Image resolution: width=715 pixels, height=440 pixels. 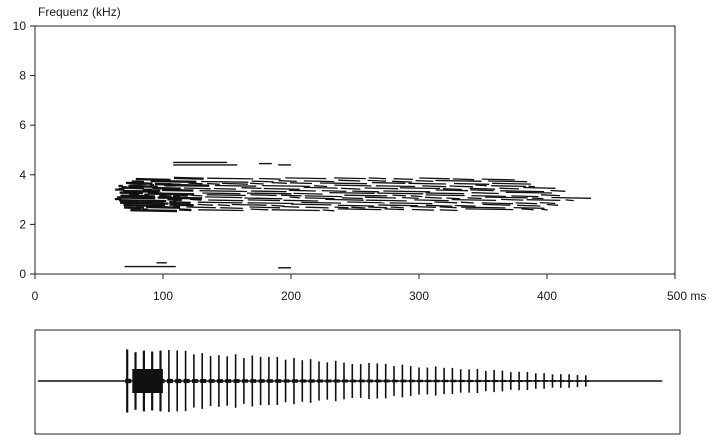 I want to click on waveform-onset-block, so click(x=147, y=381).